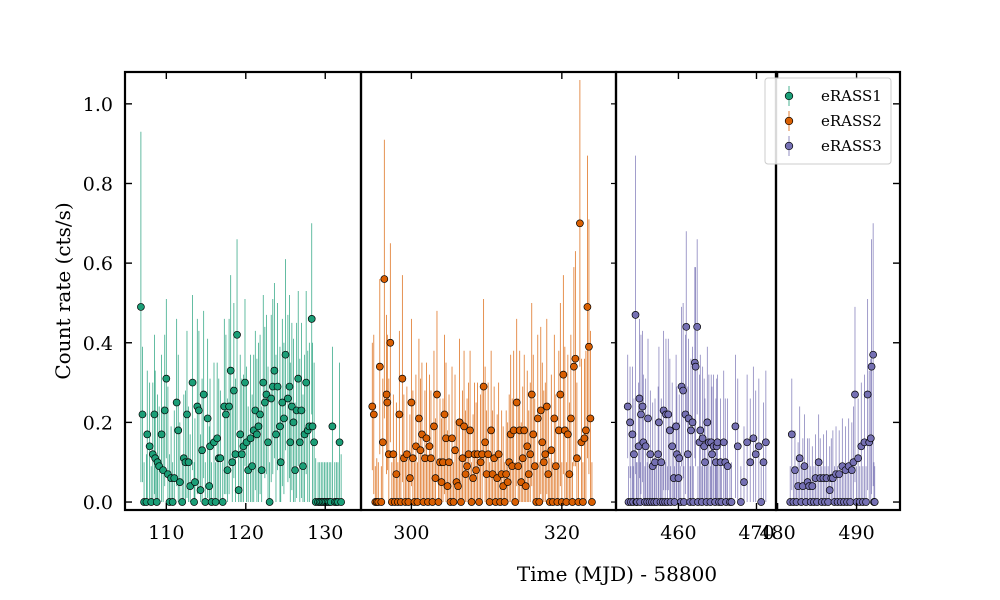  Describe the element at coordinates (832, 364) in the screenshot. I see `panel-data` at that location.